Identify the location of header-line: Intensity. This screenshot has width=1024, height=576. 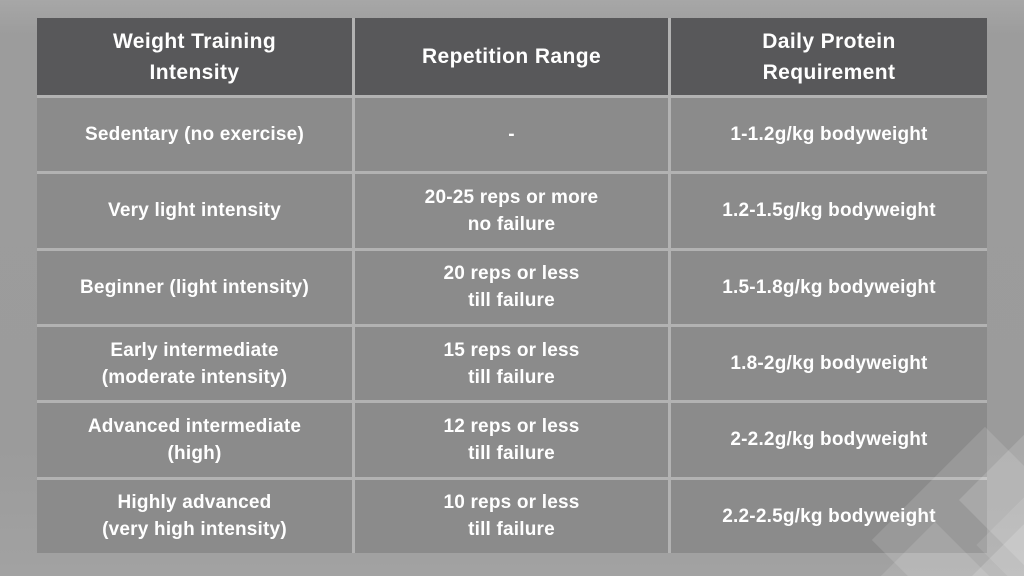
(194, 72).